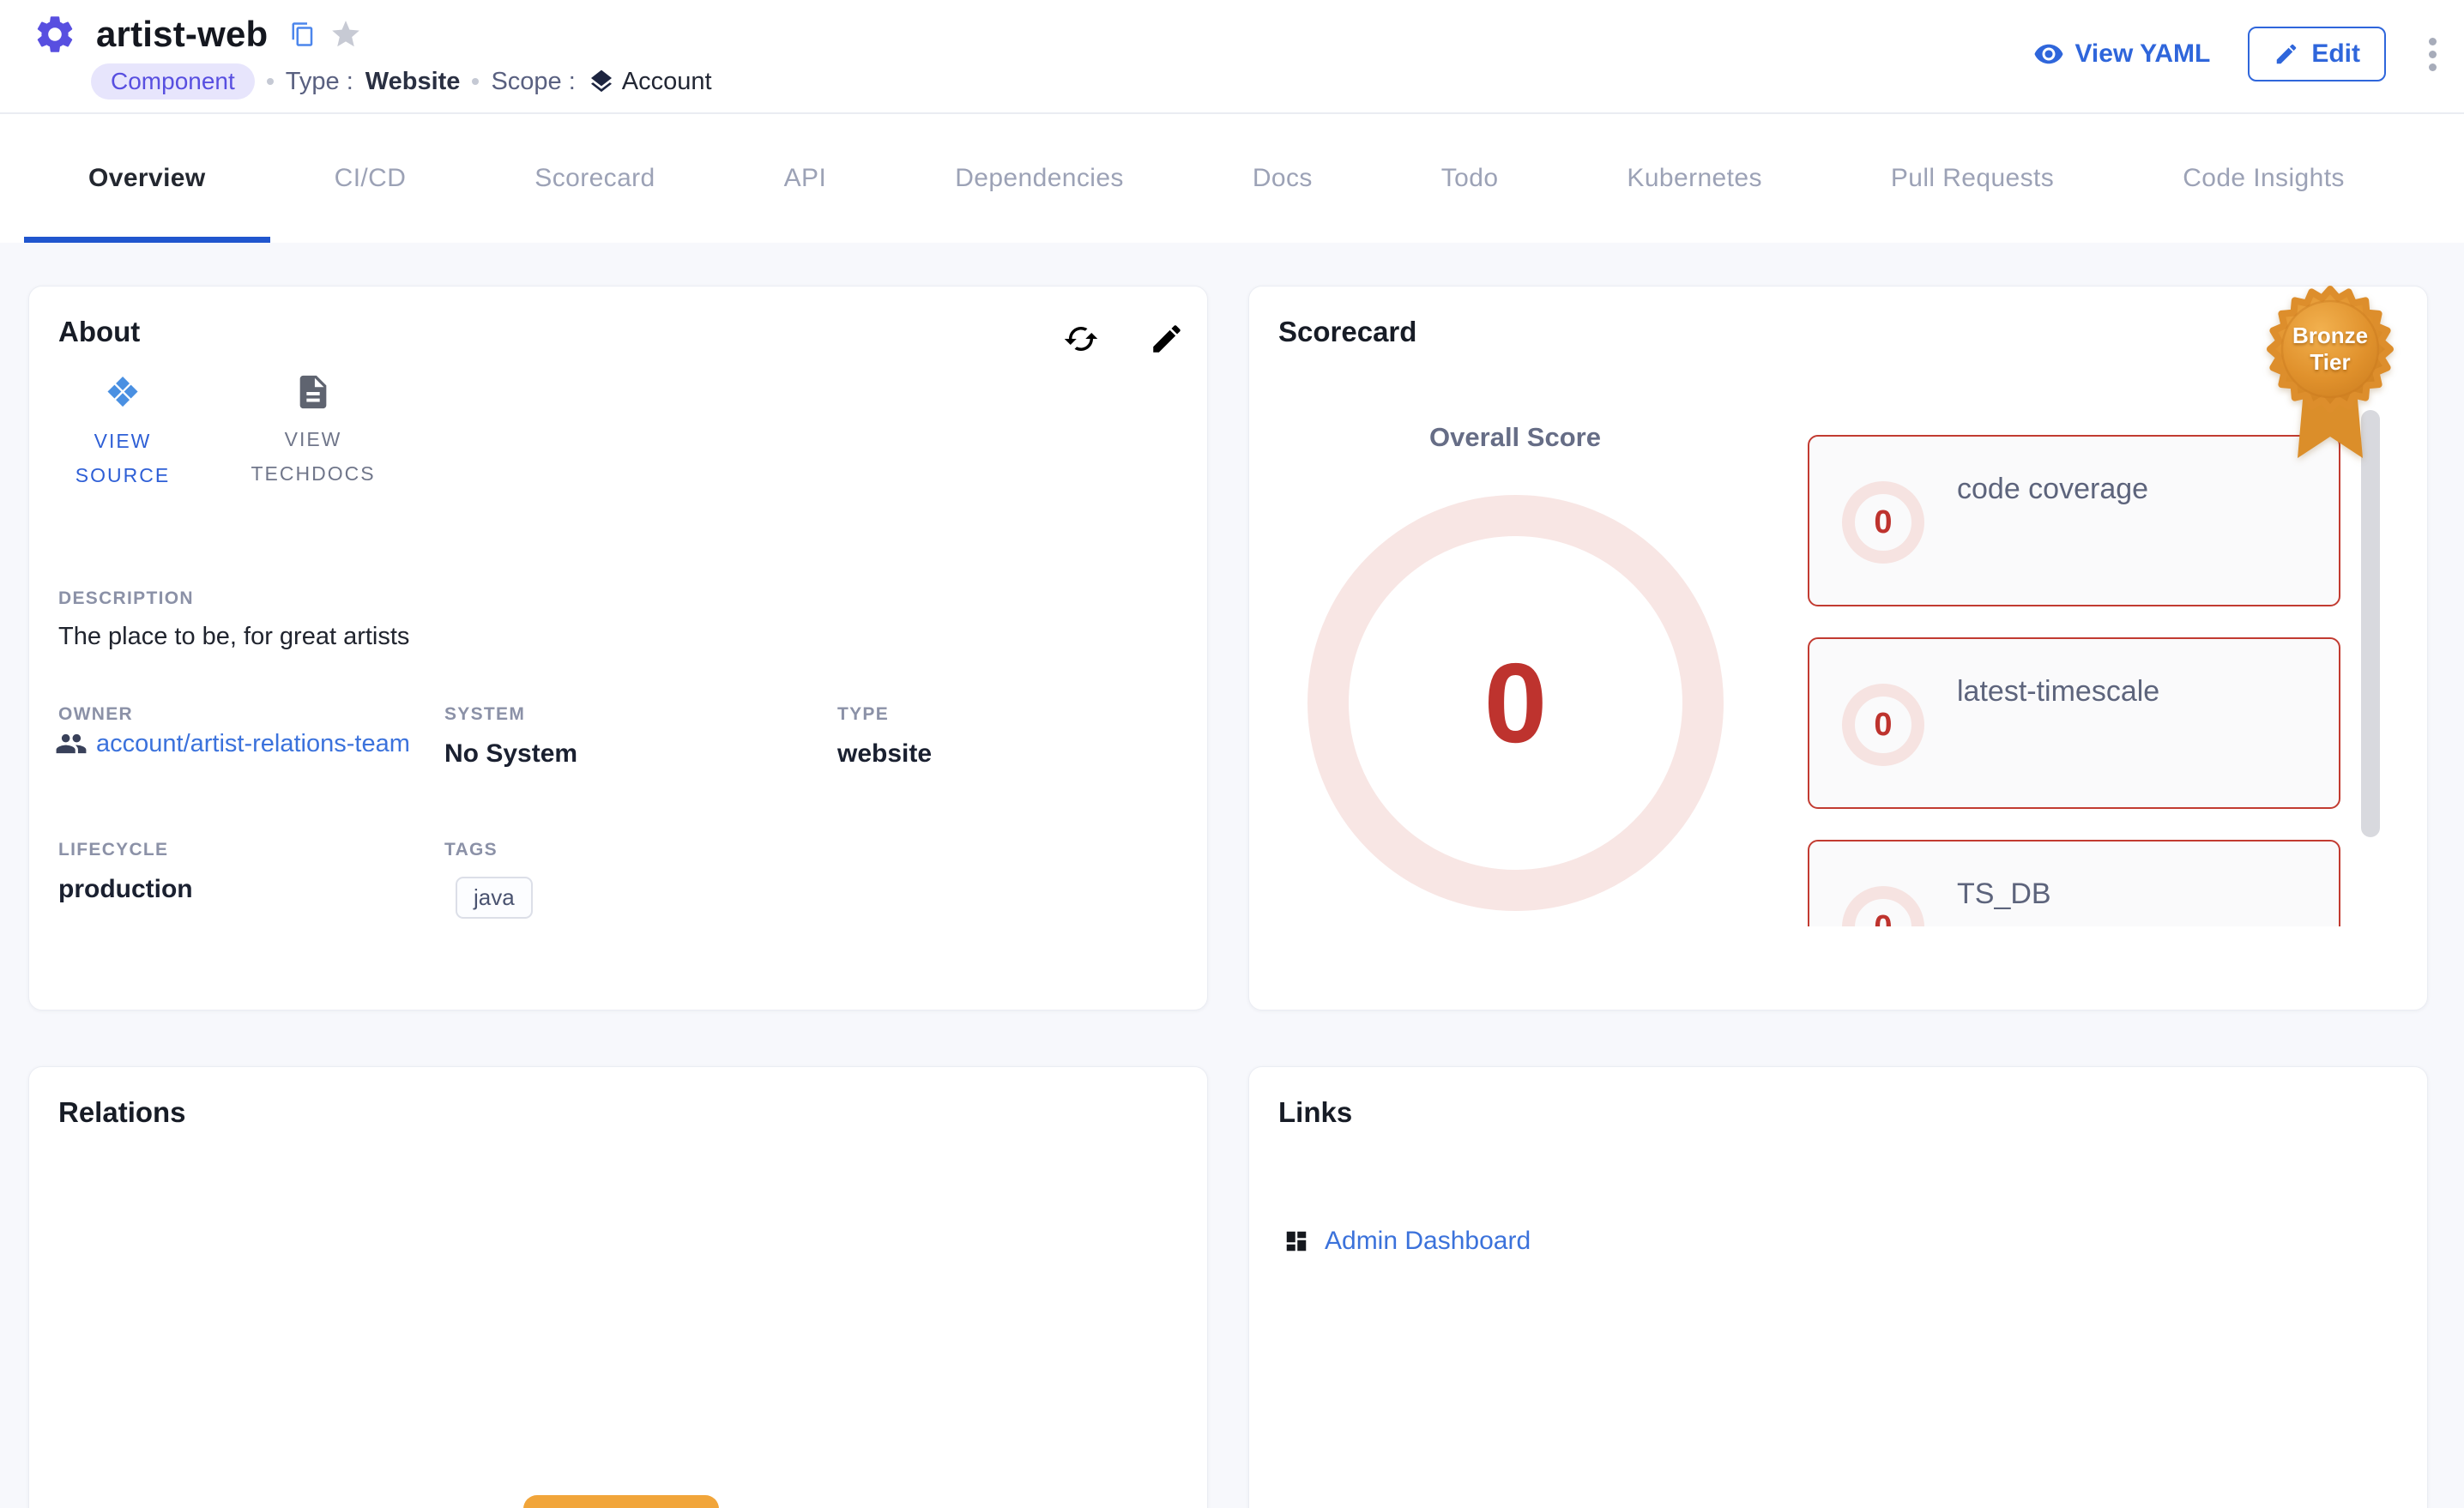 This screenshot has height=1508, width=2464. I want to click on refresh-icon, so click(1081, 339).